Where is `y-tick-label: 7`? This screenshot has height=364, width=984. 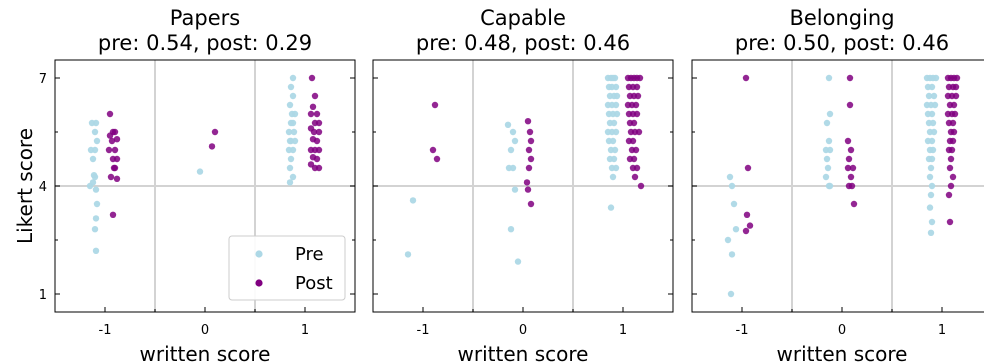
y-tick-label: 7 is located at coordinates (43, 79).